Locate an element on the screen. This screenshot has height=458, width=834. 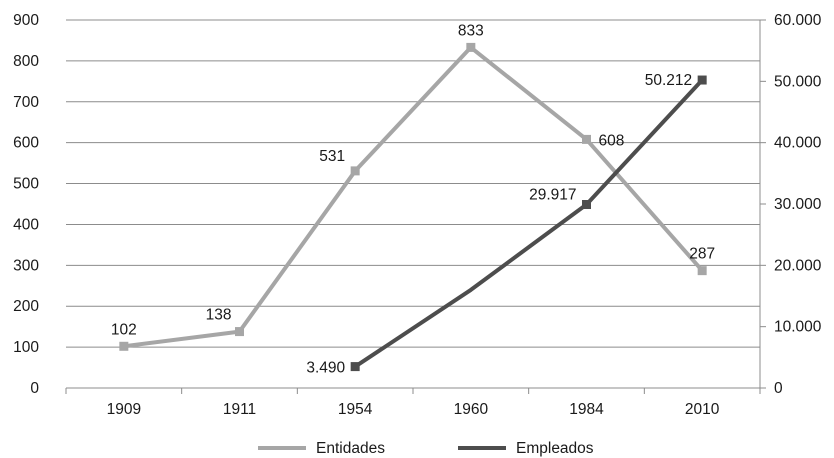
x-tick-label: 1954 is located at coordinates (355, 409).